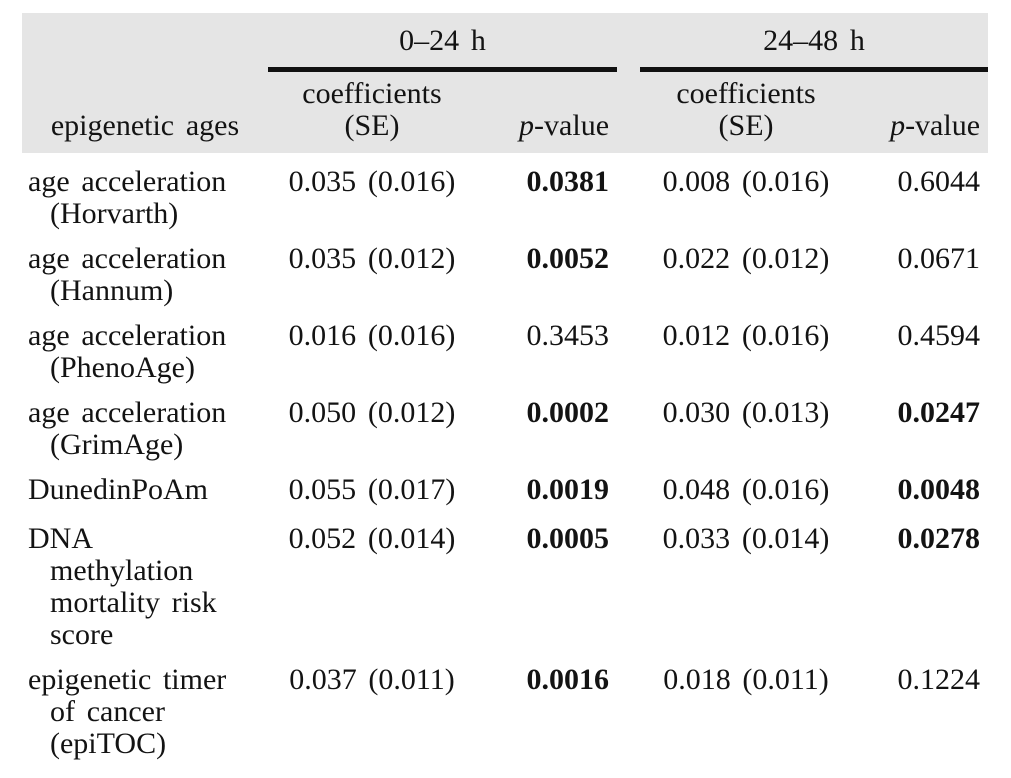 The width and height of the screenshot is (1011, 778). Describe the element at coordinates (145, 41) in the screenshot. I see `group-header-blank` at that location.